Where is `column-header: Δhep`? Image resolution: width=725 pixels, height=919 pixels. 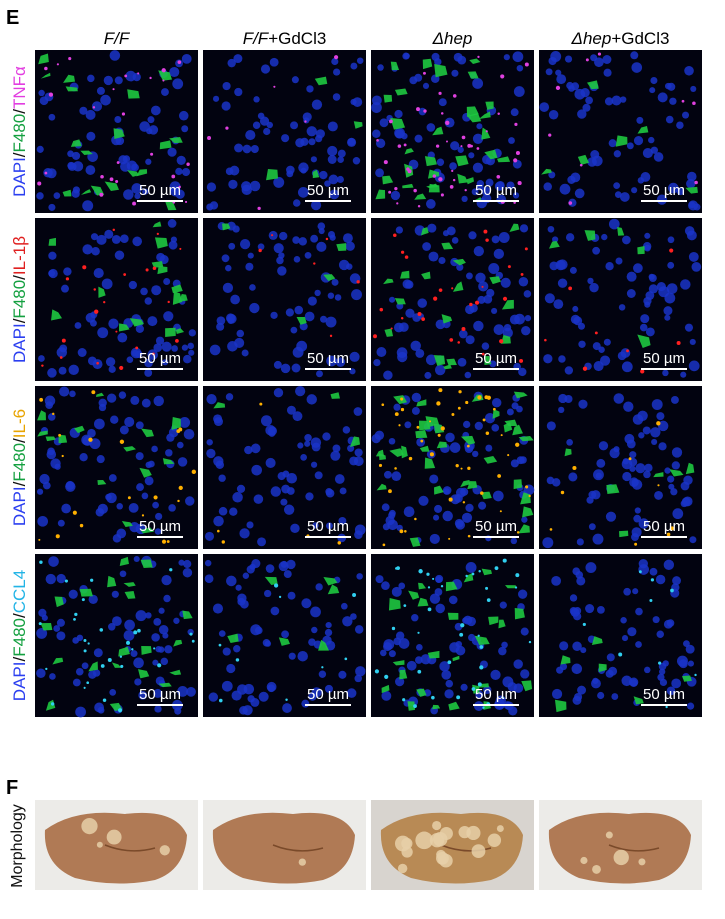 column-header: Δhep is located at coordinates (452, 38).